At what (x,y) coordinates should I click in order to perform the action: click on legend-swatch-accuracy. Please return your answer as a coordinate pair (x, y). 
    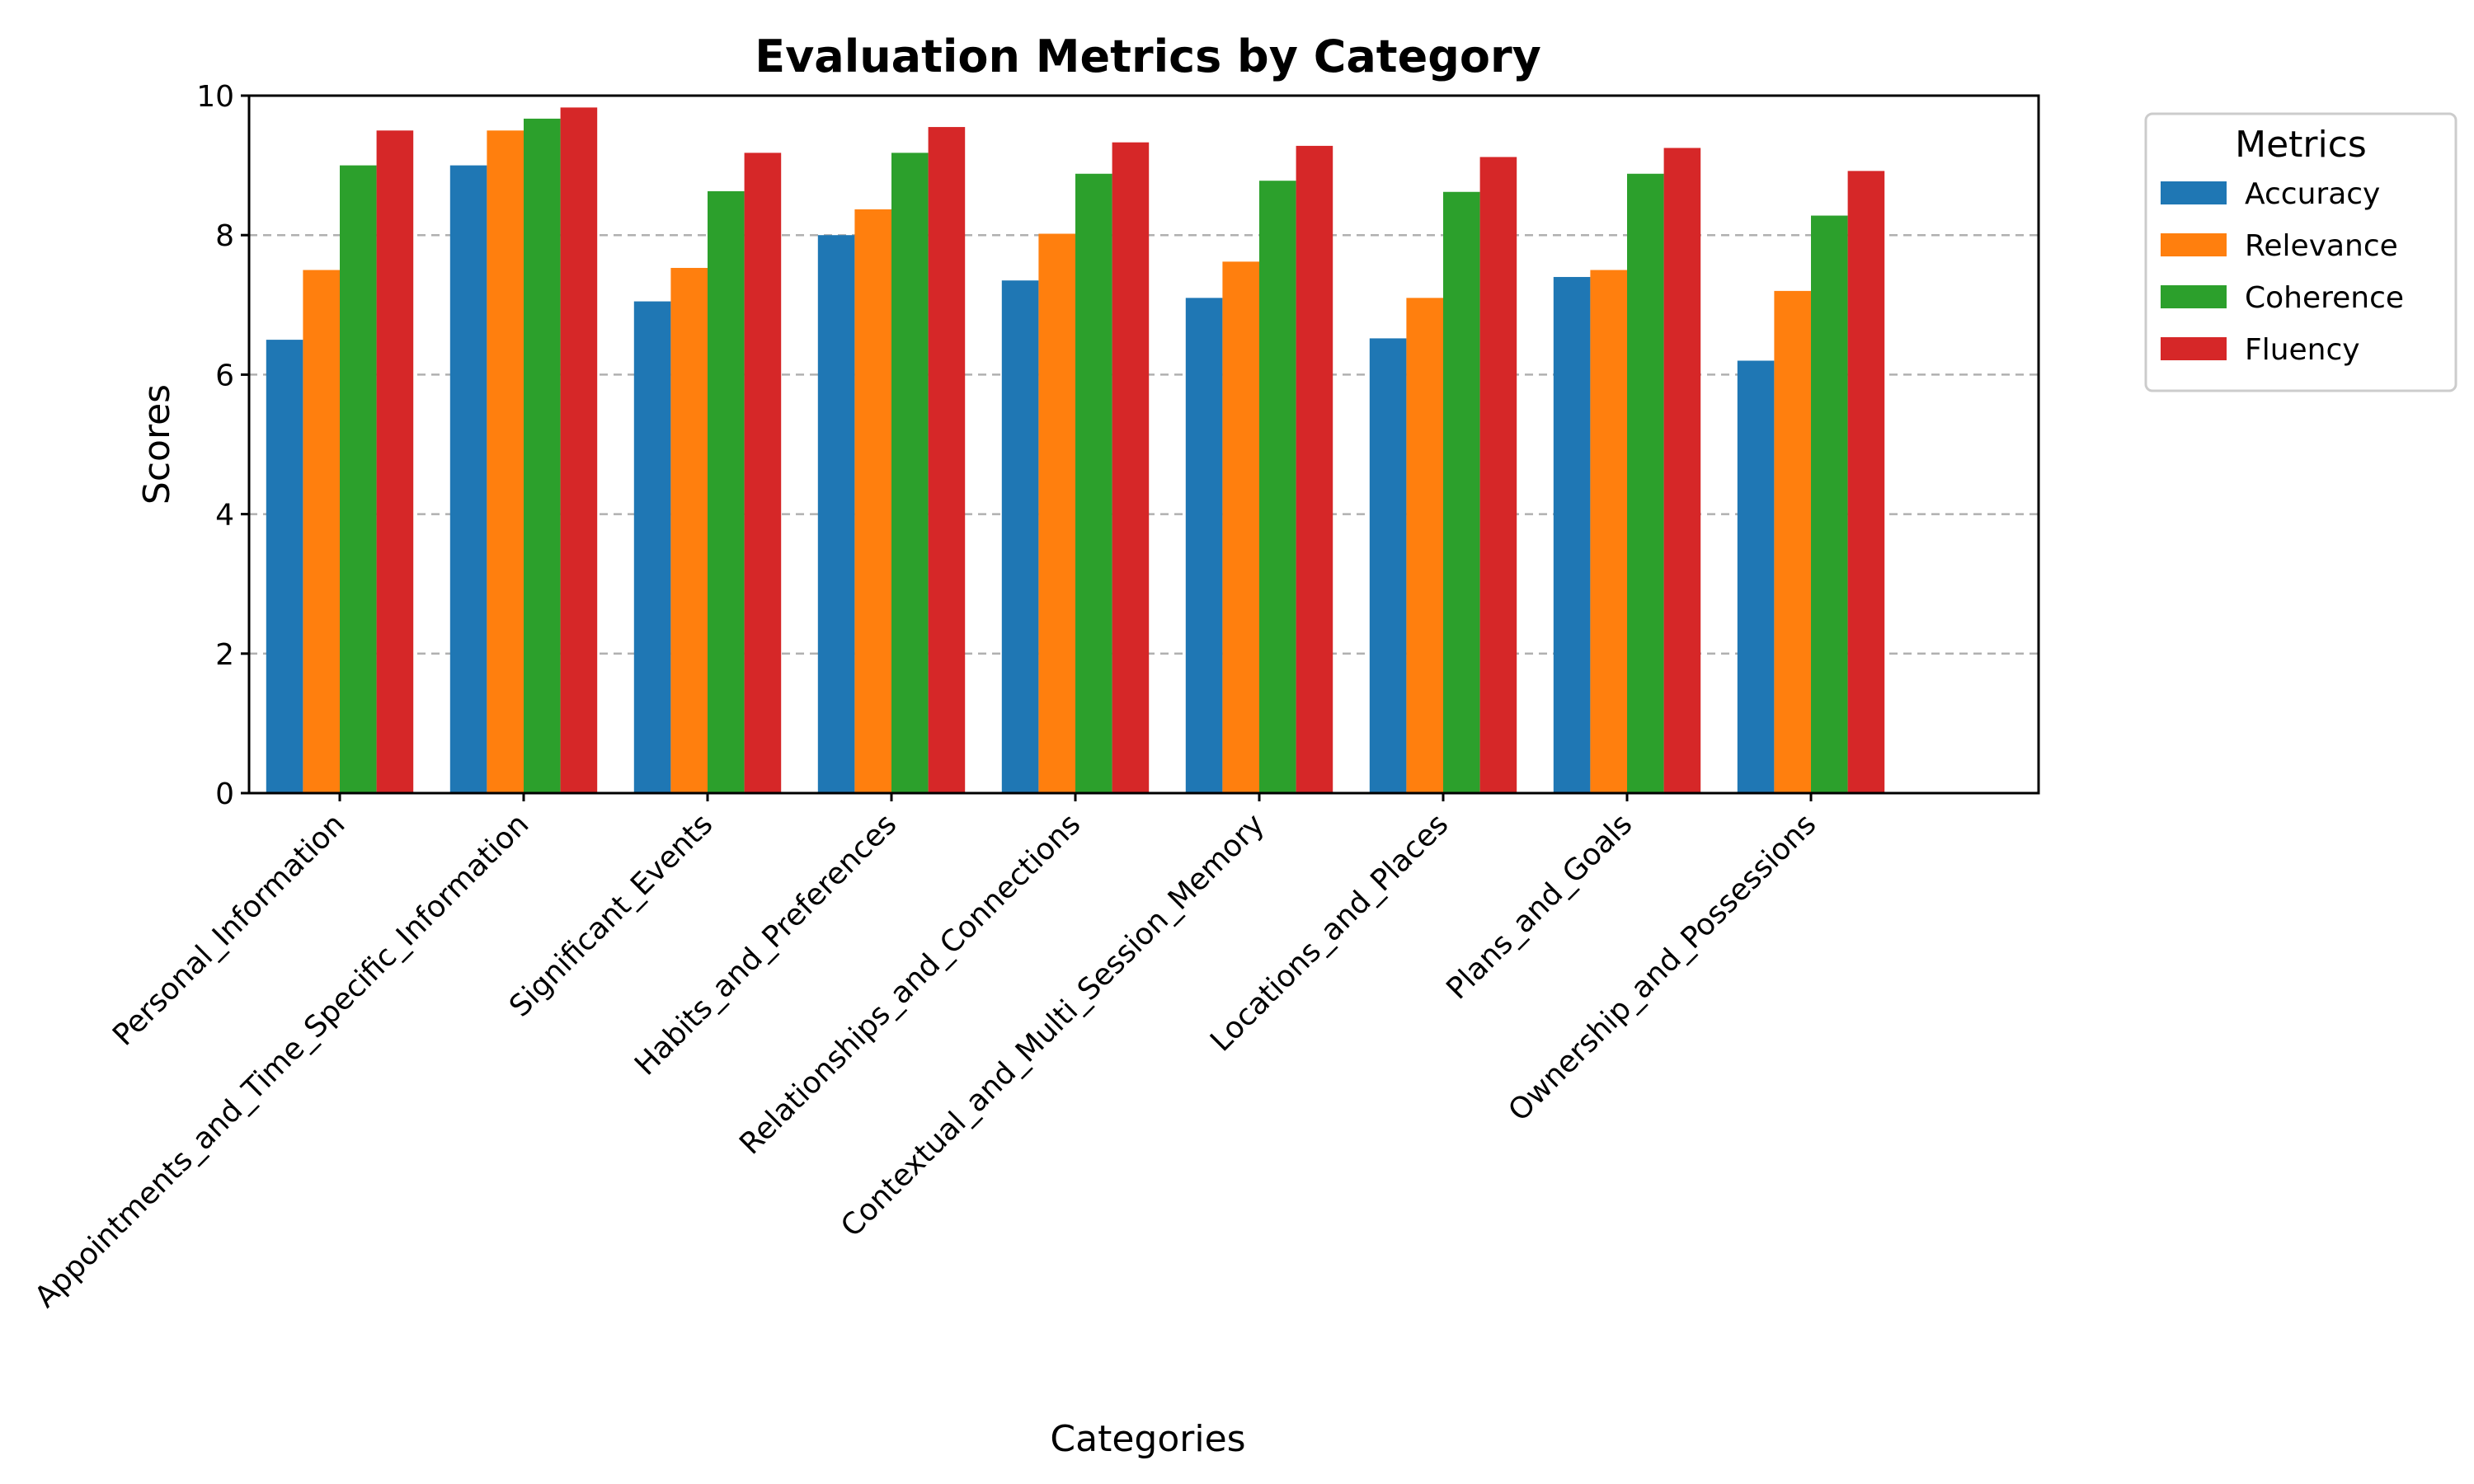
    Looking at the image, I should click on (2194, 192).